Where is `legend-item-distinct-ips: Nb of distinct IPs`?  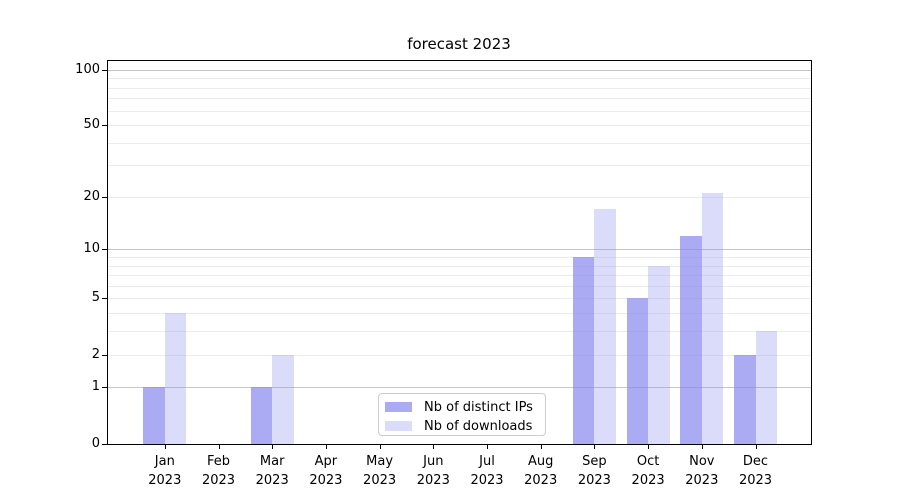
legend-item-distinct-ips: Nb of distinct IPs is located at coordinates (462, 407).